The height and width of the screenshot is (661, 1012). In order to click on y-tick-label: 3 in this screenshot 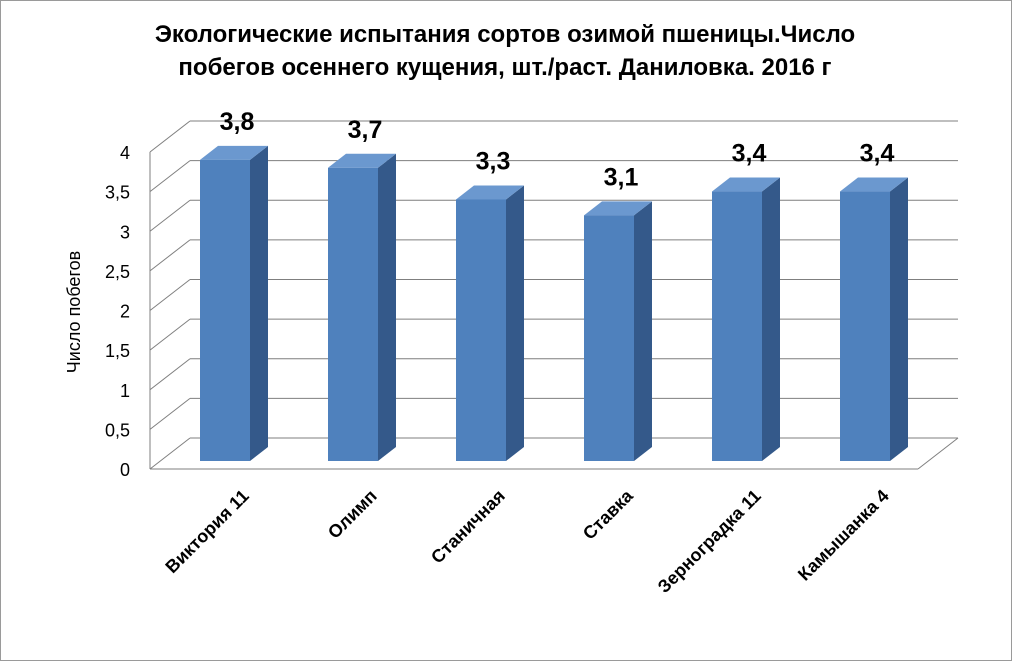, I will do `click(125, 232)`.